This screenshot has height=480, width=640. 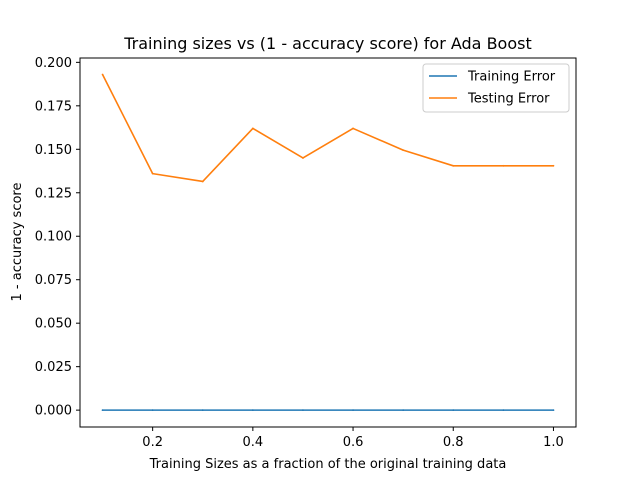 What do you see at coordinates (53, 324) in the screenshot?
I see `y-tick-label: 0.050` at bounding box center [53, 324].